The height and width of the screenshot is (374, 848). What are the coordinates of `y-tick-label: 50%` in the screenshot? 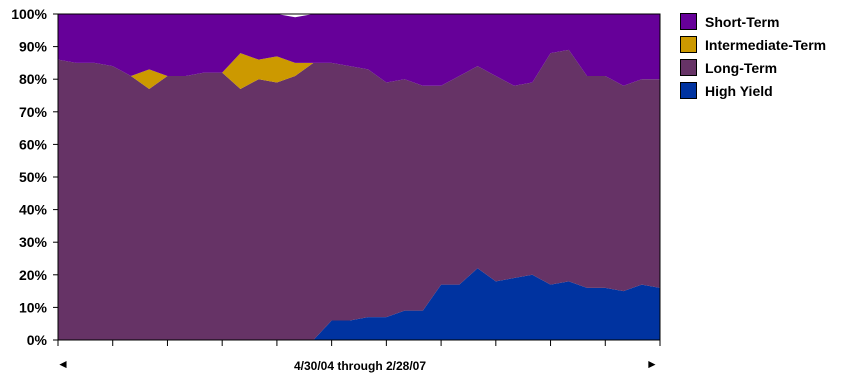 It's located at (33, 177).